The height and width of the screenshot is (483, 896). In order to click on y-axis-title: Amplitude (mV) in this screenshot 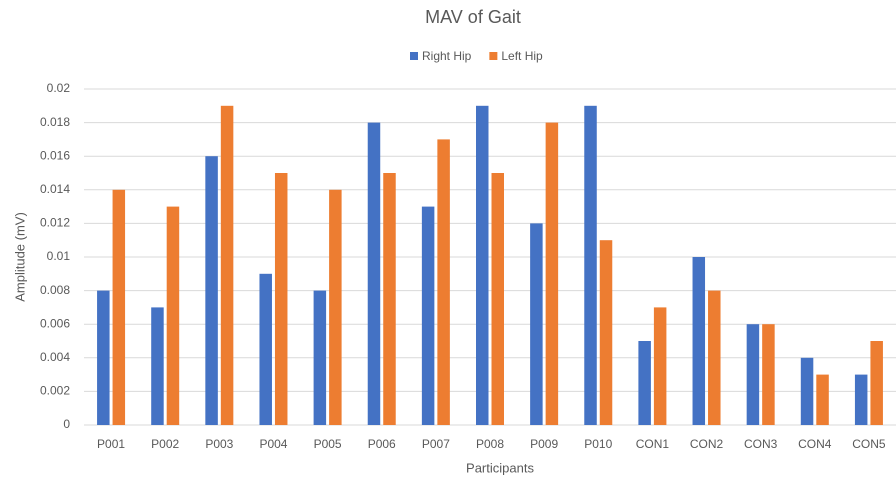, I will do `click(19, 257)`.